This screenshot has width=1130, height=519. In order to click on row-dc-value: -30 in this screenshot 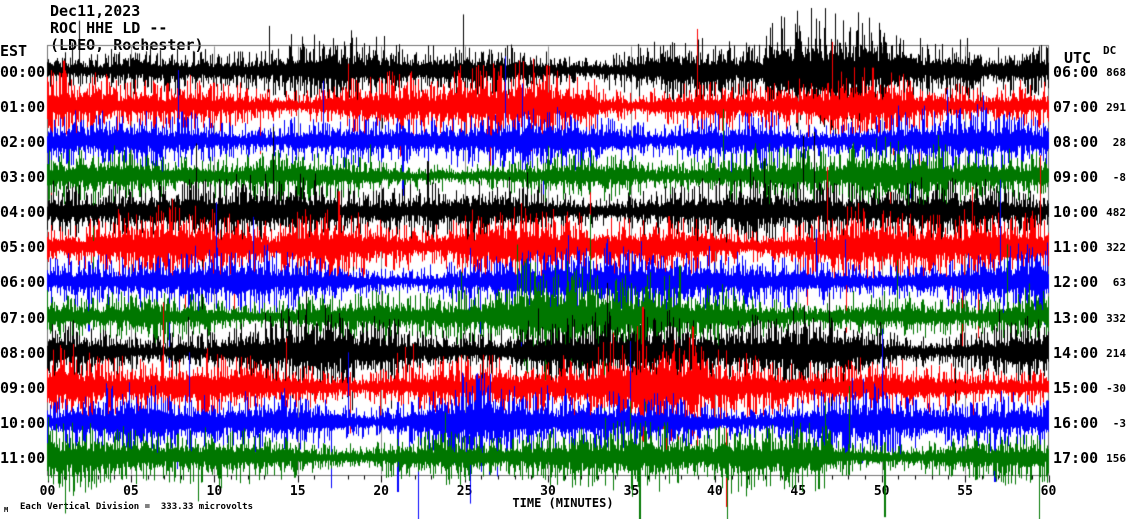, I will do `click(1116, 388)`.